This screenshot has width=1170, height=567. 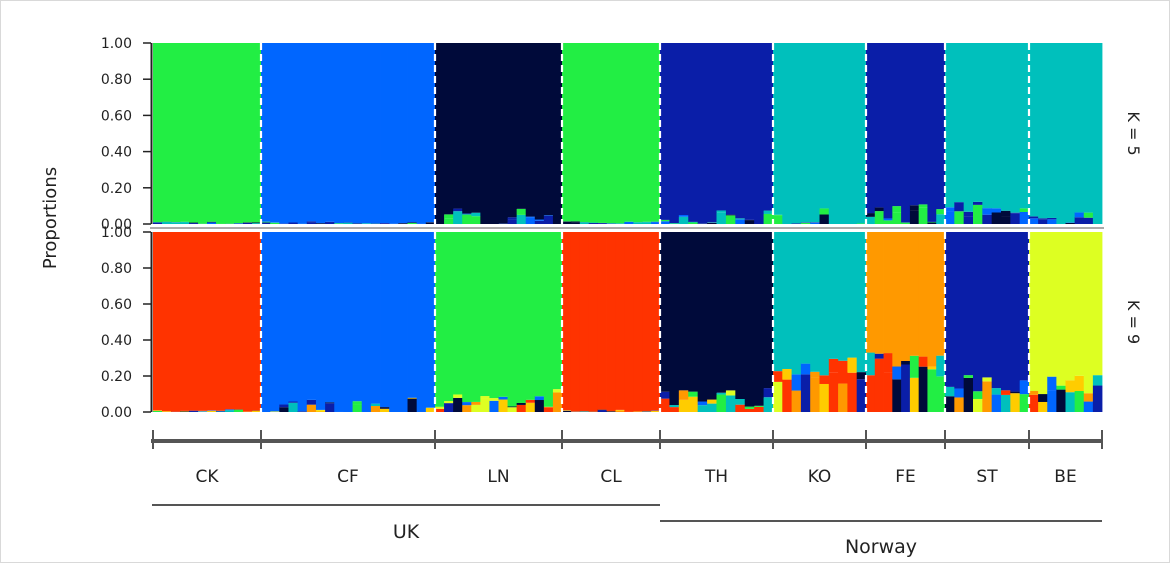 What do you see at coordinates (422, 322) in the screenshot?
I see `bar-K9-CF-17-seg2` at bounding box center [422, 322].